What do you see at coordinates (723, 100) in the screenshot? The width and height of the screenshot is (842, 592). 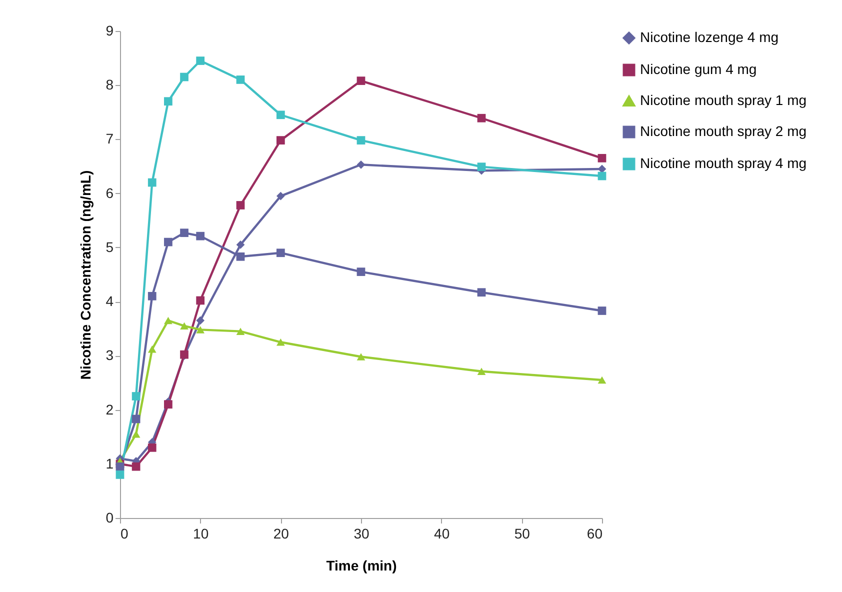 I see `legend-label: Nicotine mouth spray 1 mg` at bounding box center [723, 100].